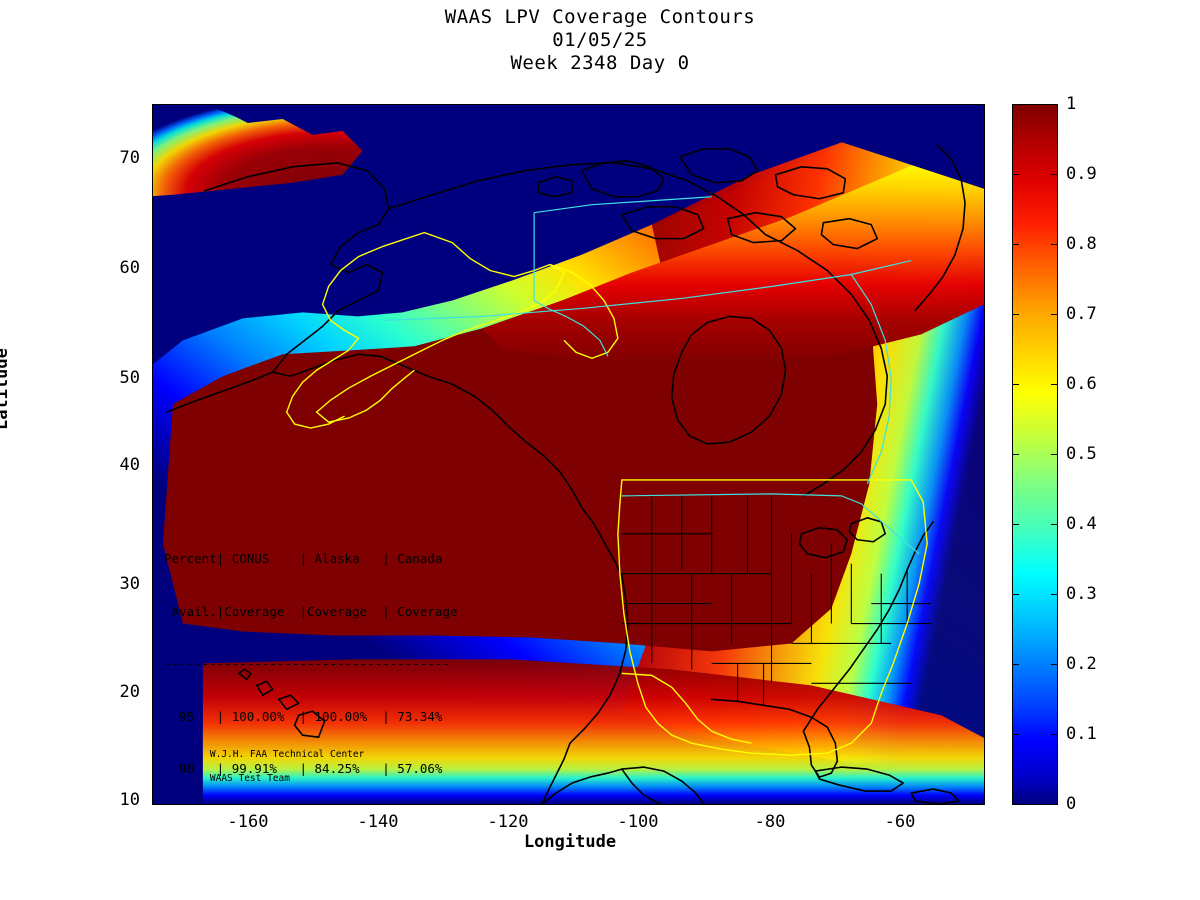 The width and height of the screenshot is (1200, 900). What do you see at coordinates (249, 778) in the screenshot?
I see `credit-line-2: WAAS Test Team` at bounding box center [249, 778].